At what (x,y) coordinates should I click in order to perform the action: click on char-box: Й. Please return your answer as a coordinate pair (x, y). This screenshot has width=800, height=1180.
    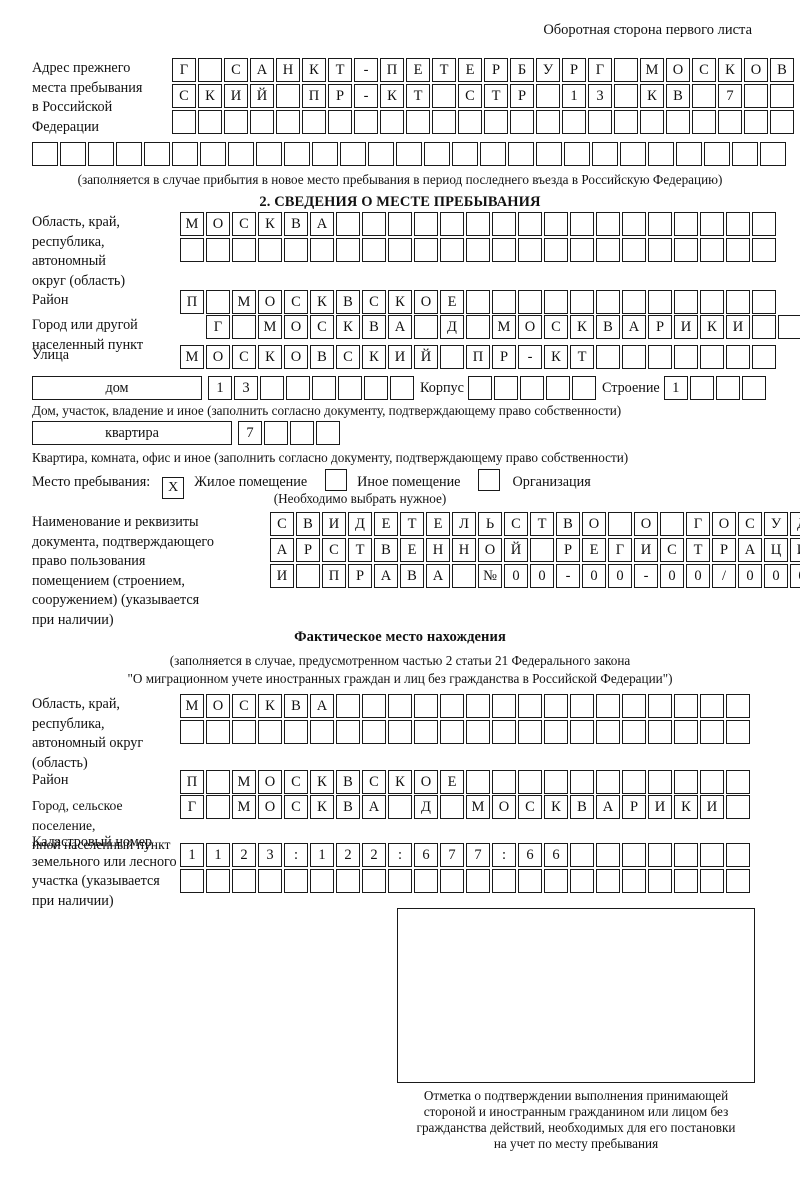
    Looking at the image, I should click on (262, 96).